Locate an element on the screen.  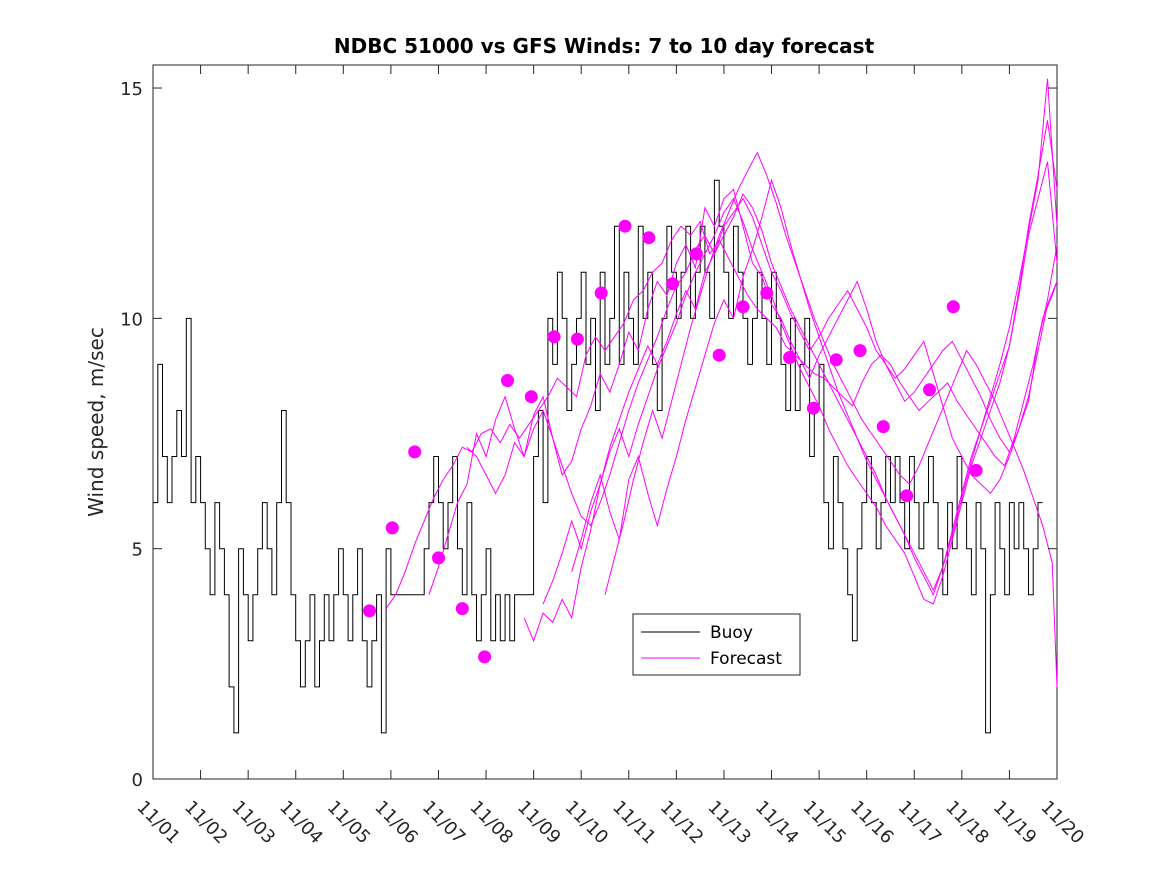
y-tick-label: 5 is located at coordinates (137, 550).